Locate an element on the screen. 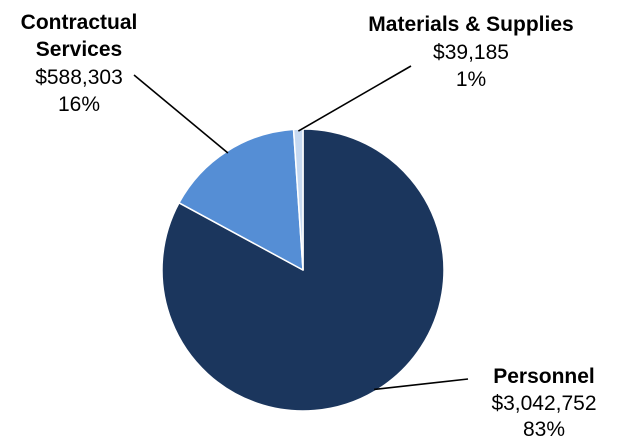  data-label-personnel-amount: $3,042,752 is located at coordinates (543, 403).